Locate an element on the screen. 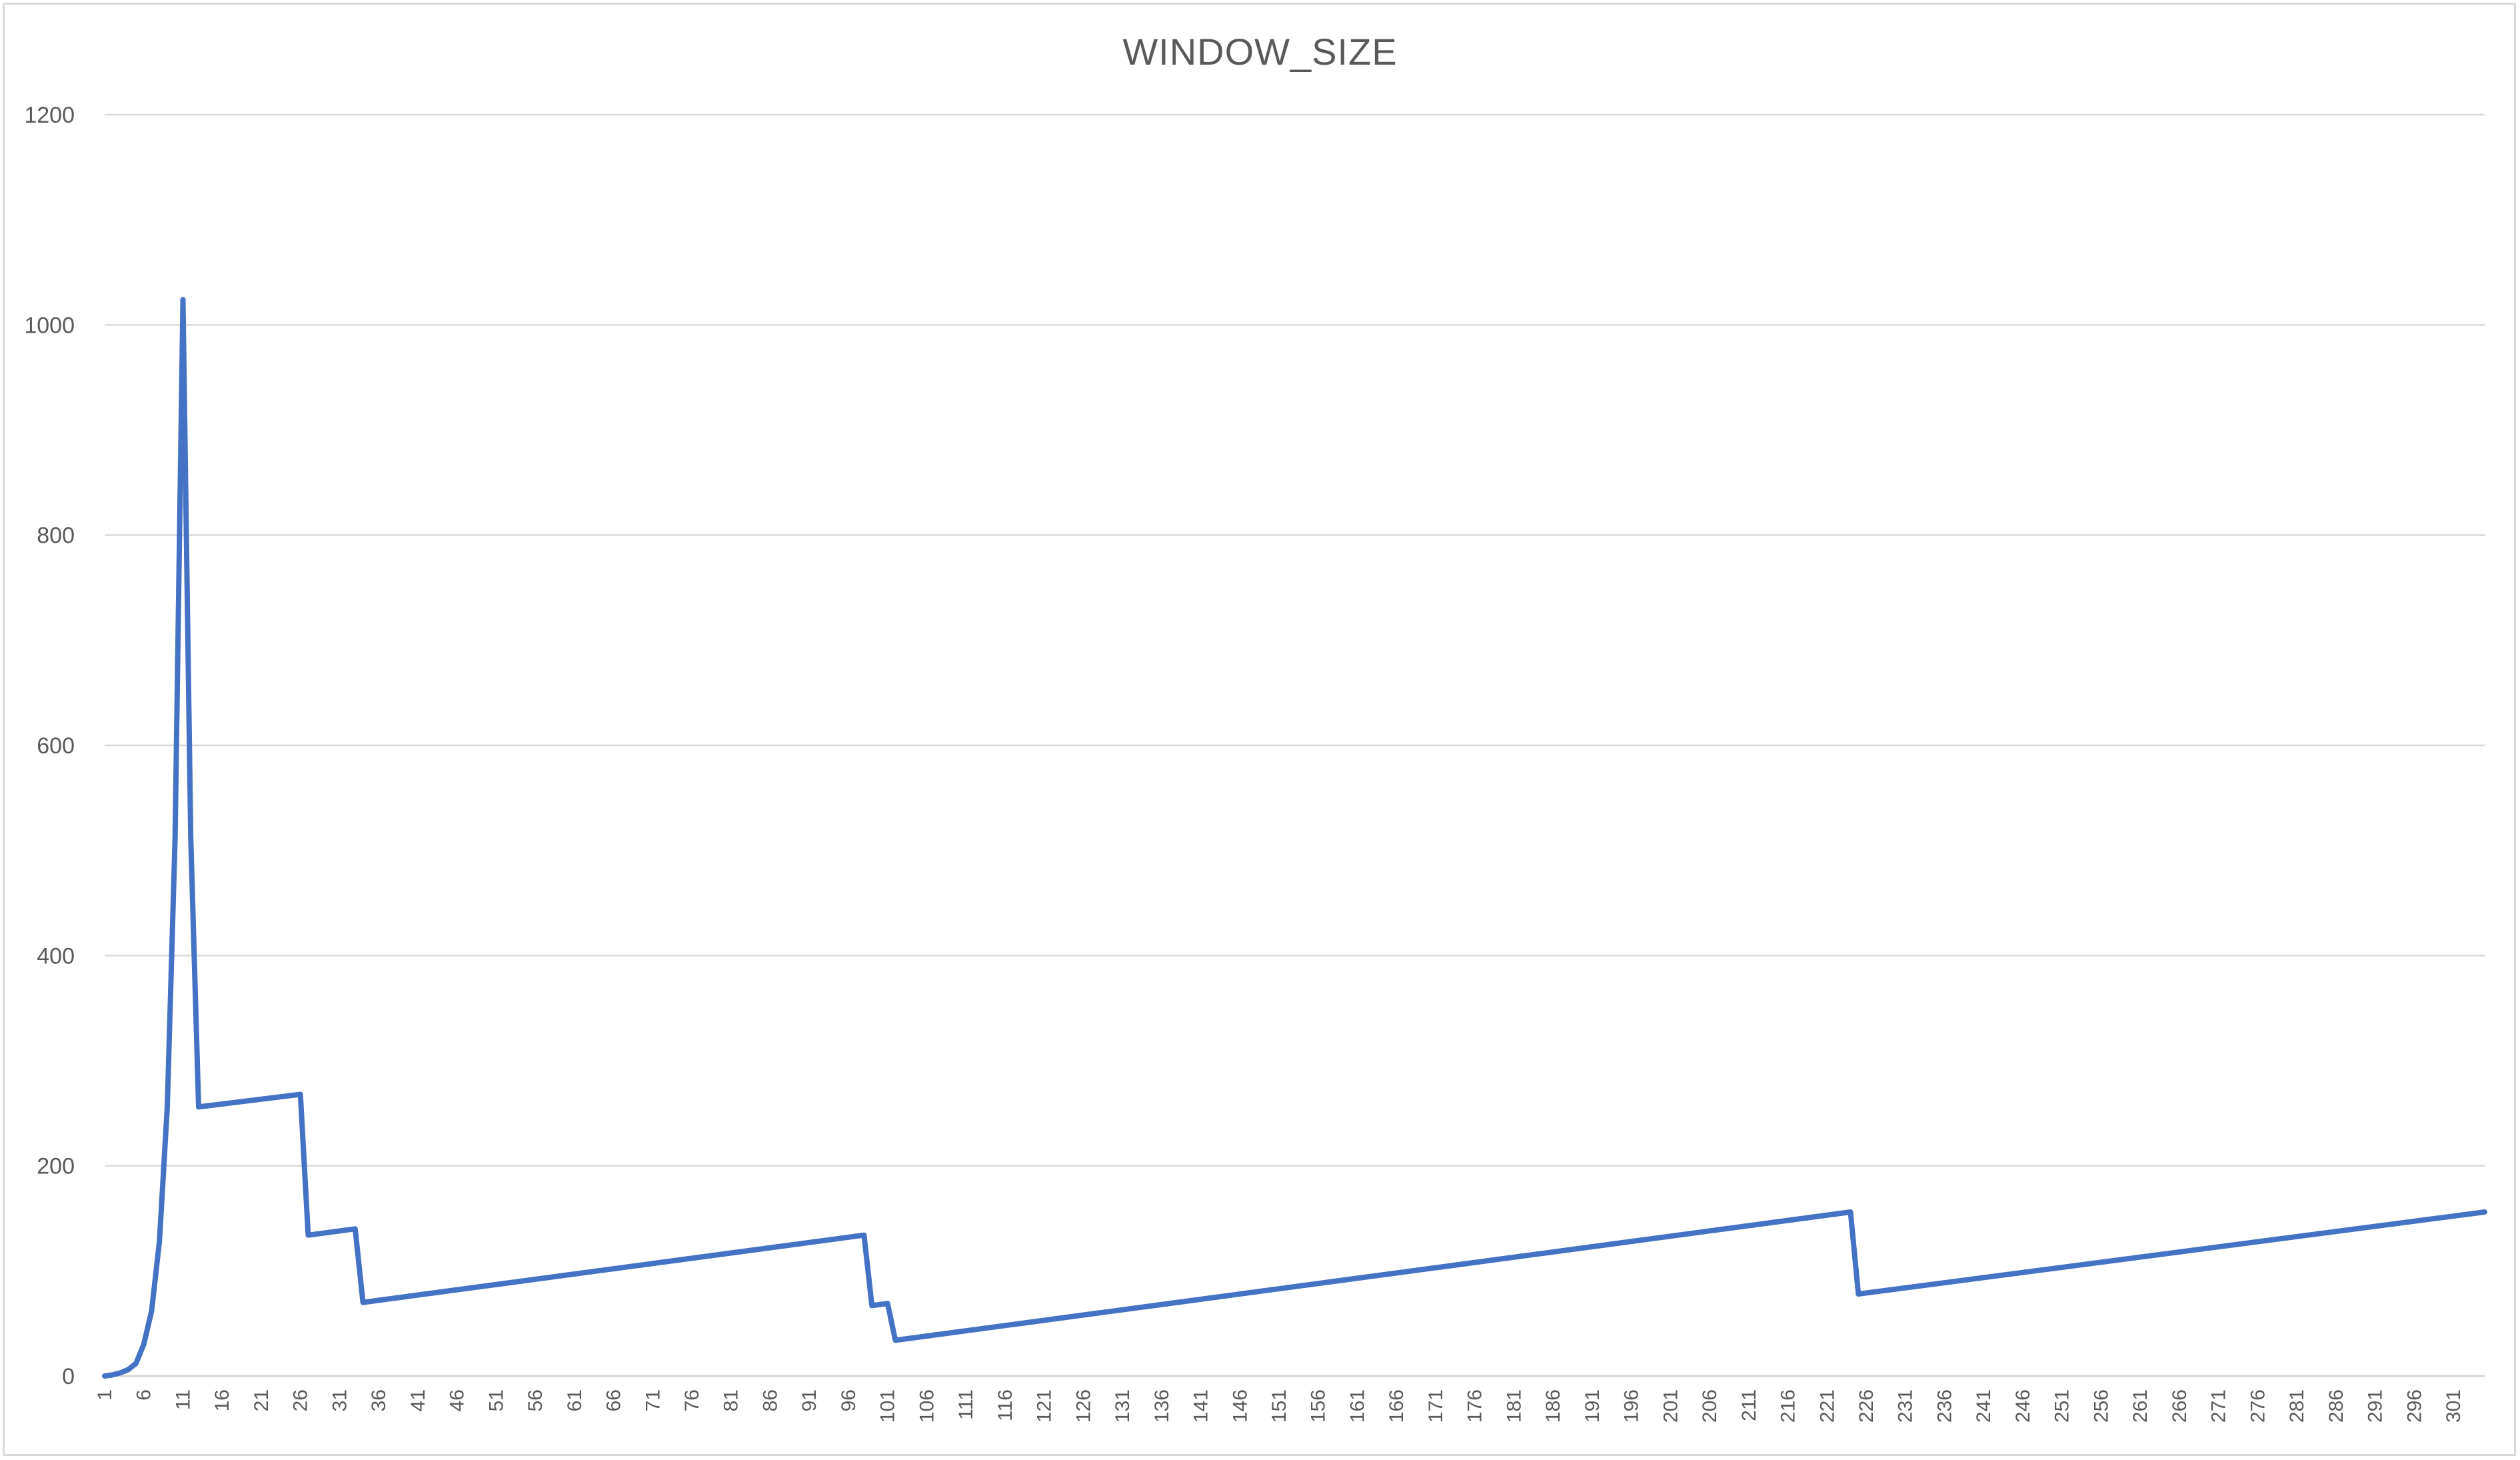 The height and width of the screenshot is (1460, 2520). x-tick-label: 156 is located at coordinates (1319, 1406).